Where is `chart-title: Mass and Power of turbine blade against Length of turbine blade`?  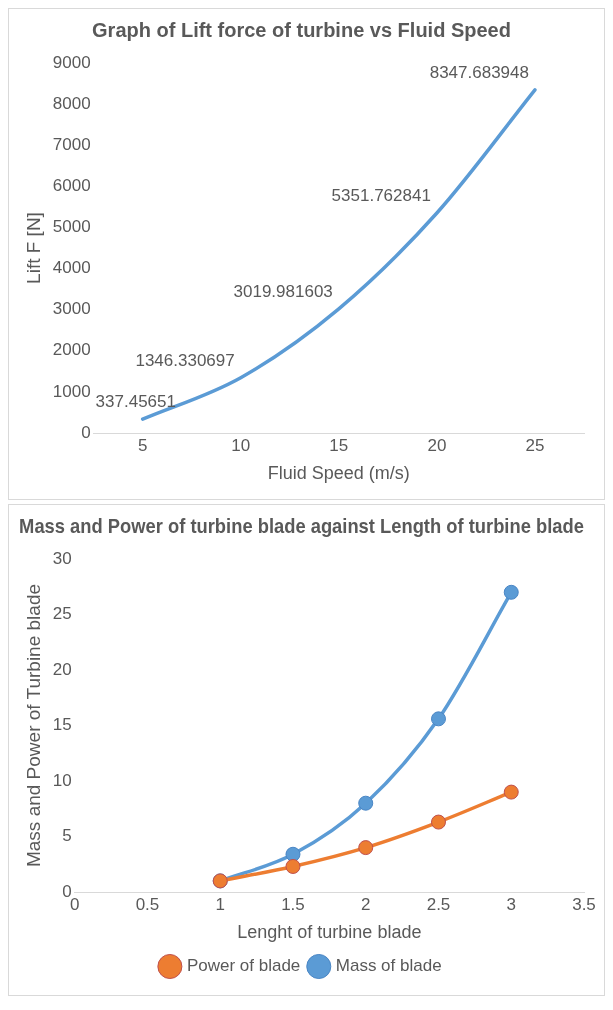
chart-title: Mass and Power of turbine blade against Length of turbine blade is located at coordinates (302, 525).